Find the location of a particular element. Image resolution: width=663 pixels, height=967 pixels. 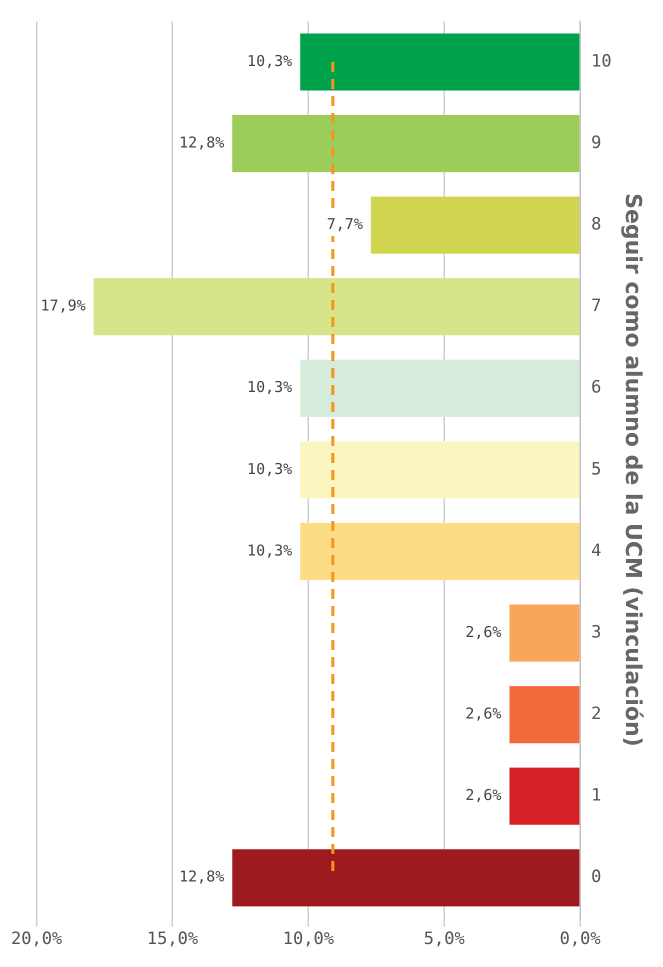

data-label: 7,7% is located at coordinates (344, 224).